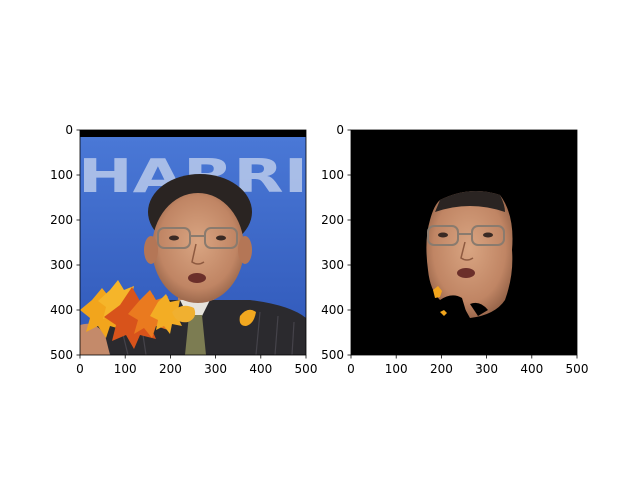 This screenshot has width=640, height=480. I want to click on segmented-hair, so click(470, 201).